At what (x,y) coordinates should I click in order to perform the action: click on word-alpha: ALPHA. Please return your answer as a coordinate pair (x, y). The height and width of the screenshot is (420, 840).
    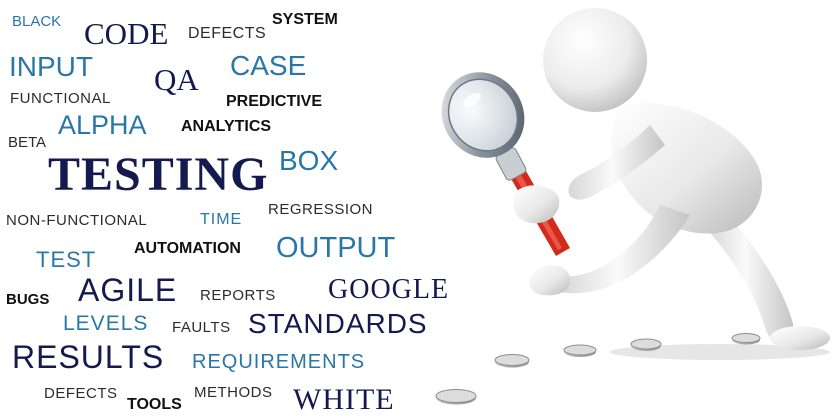
    Looking at the image, I should click on (102, 125).